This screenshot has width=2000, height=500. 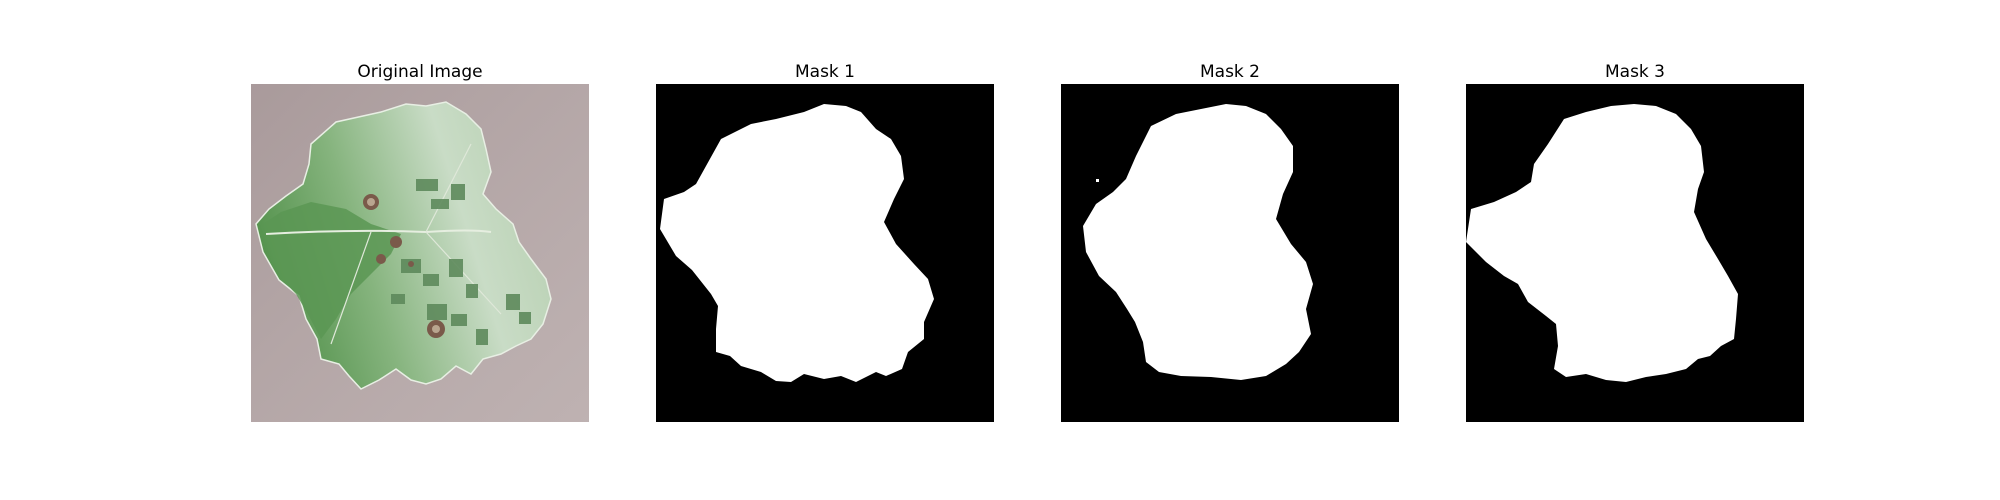 I want to click on mask-2-image, so click(x=1230, y=253).